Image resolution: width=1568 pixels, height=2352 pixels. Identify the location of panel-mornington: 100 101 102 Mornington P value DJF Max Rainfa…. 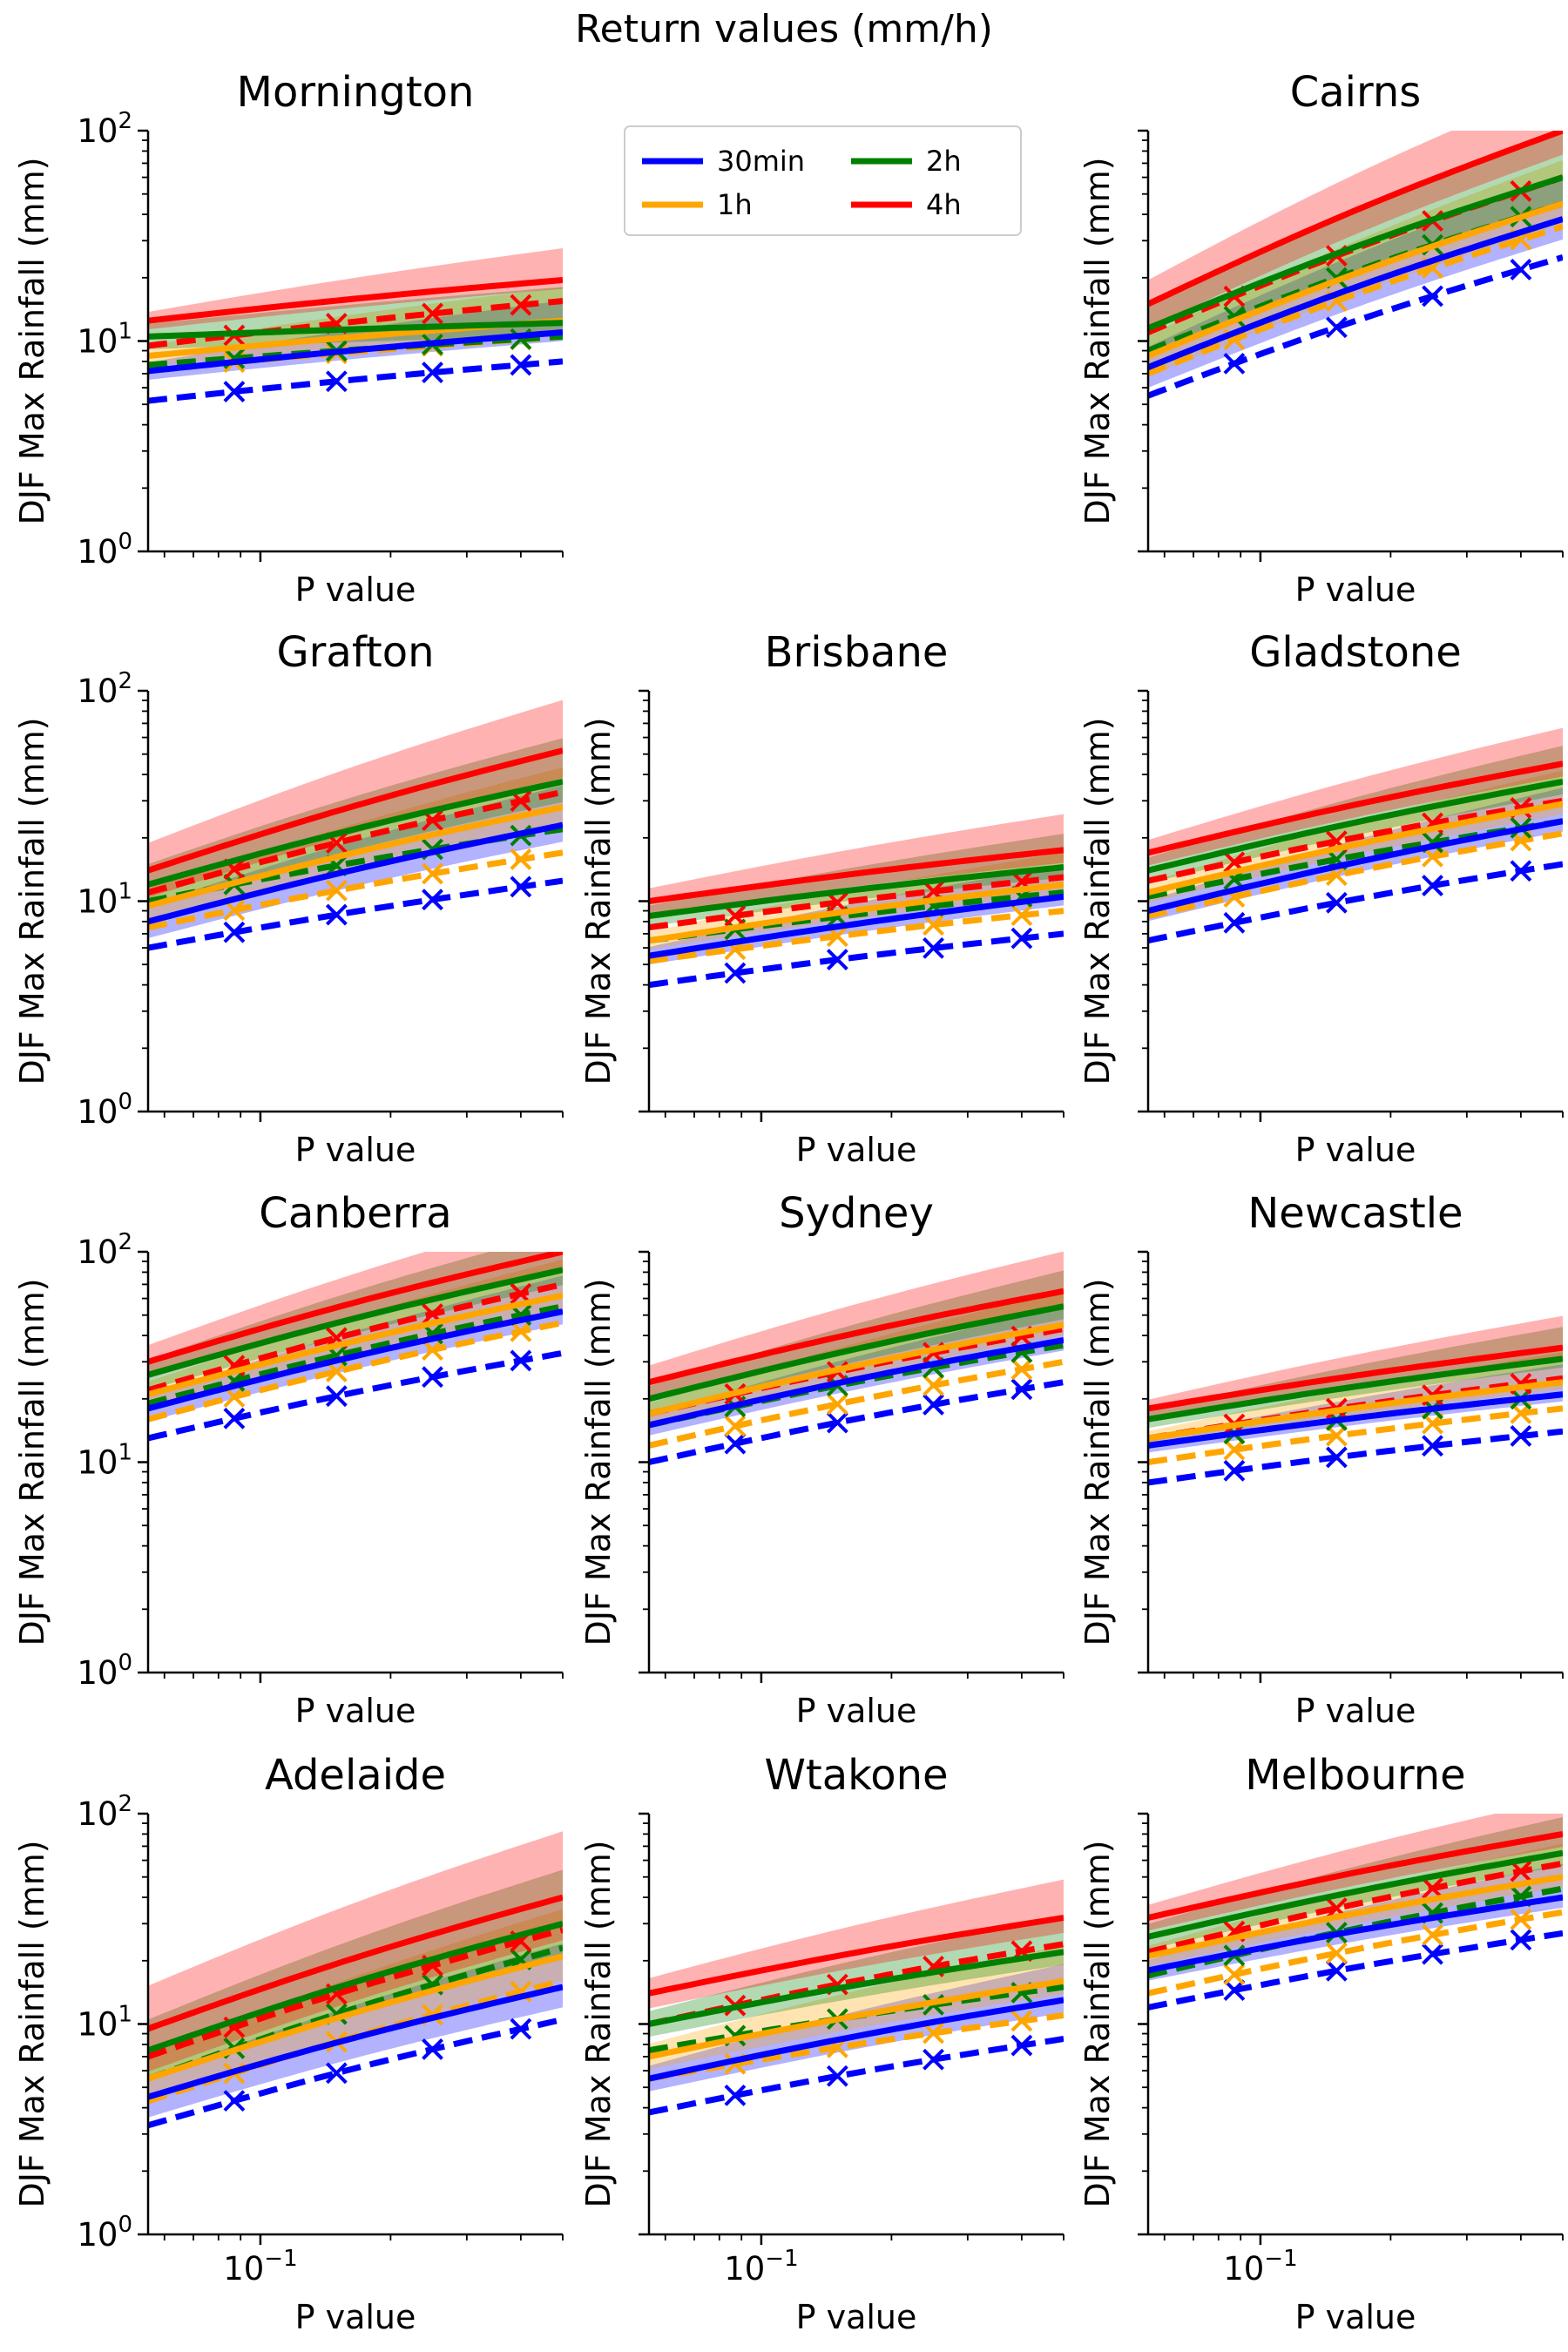
(288, 338).